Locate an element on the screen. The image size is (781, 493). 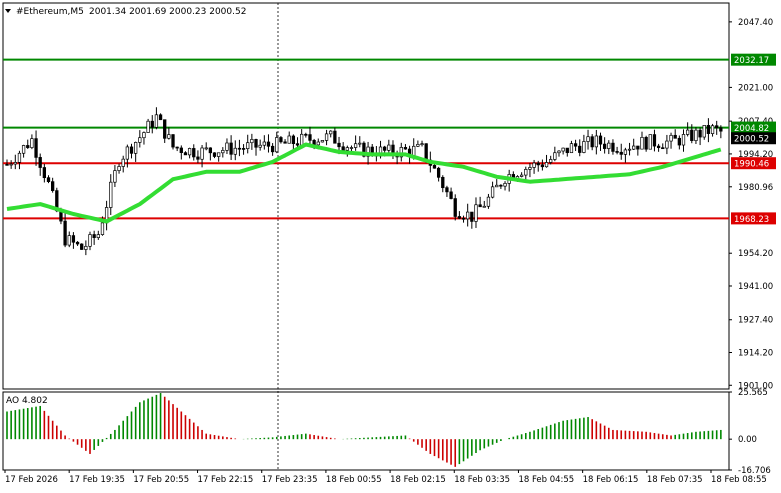
time-tick-label: 18 Feb 07:35 is located at coordinates (675, 480).